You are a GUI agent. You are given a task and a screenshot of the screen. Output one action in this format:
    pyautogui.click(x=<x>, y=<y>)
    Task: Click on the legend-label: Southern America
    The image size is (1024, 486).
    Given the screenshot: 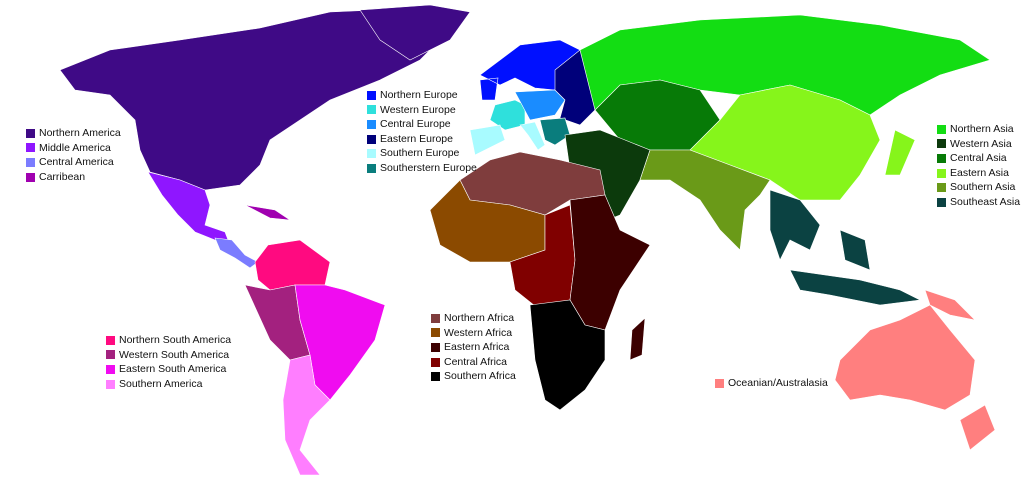 What is the action you would take?
    pyautogui.click(x=161, y=383)
    